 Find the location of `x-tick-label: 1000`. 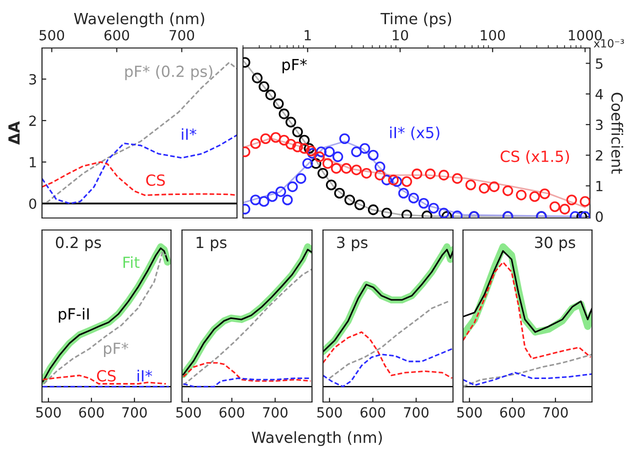

x-tick-label: 1000 is located at coordinates (585, 35).